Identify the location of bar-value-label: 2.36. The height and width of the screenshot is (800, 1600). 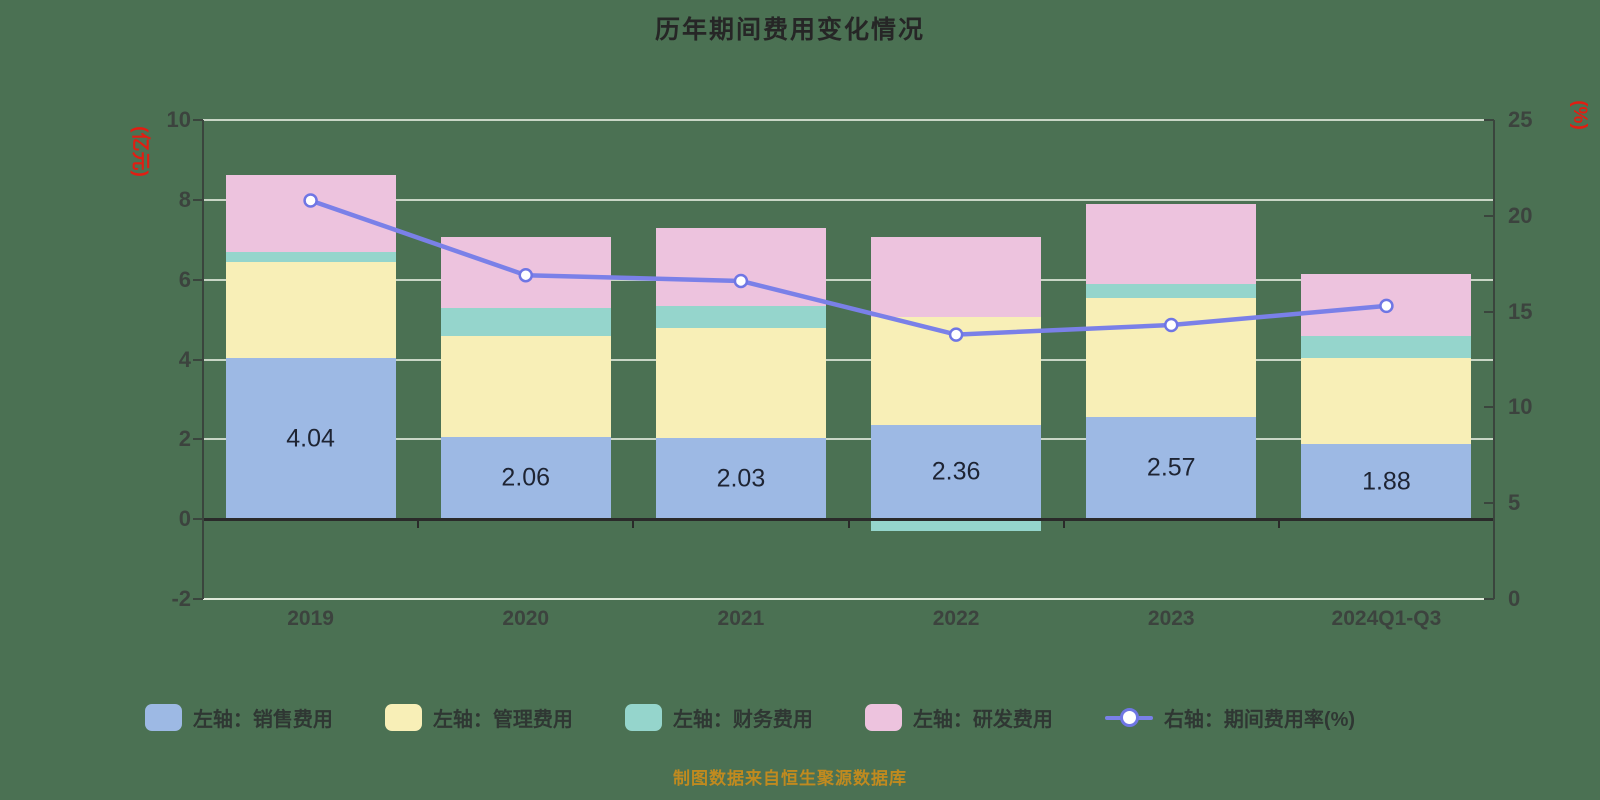
(956, 471).